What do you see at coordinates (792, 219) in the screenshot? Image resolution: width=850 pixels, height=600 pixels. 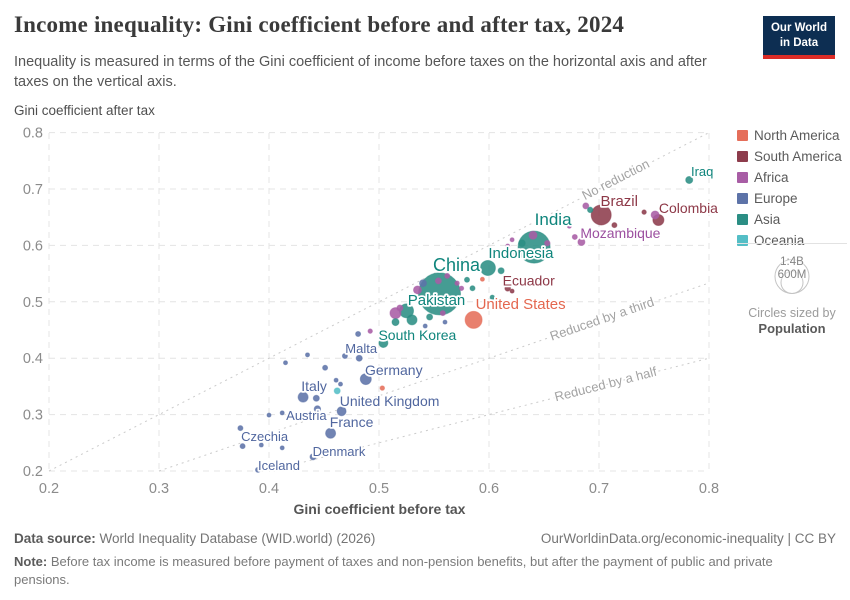 I see `legend-item-asia: Asia` at bounding box center [792, 219].